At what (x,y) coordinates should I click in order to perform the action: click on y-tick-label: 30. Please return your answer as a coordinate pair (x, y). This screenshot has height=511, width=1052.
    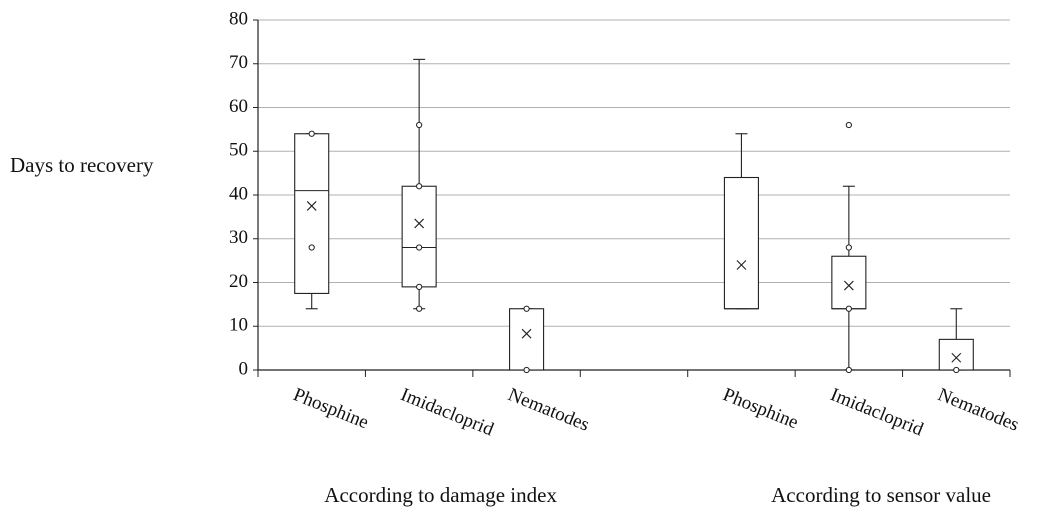
    Looking at the image, I should click on (238, 237).